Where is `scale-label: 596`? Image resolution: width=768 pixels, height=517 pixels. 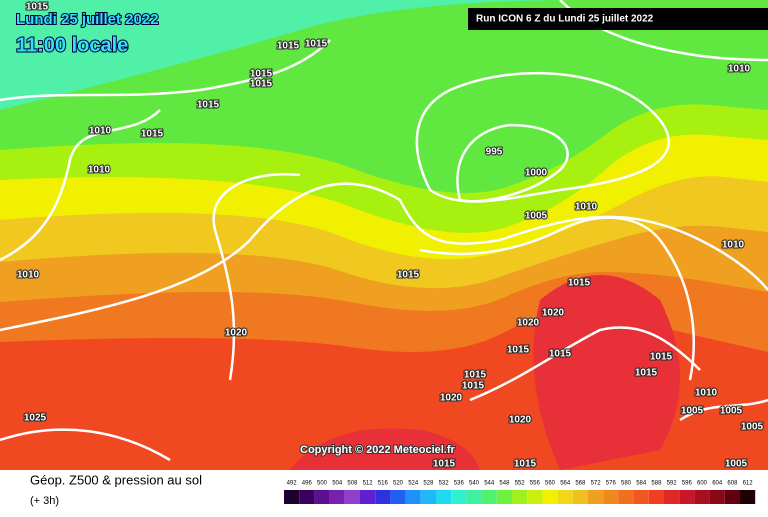
scale-label: 596 is located at coordinates (687, 484).